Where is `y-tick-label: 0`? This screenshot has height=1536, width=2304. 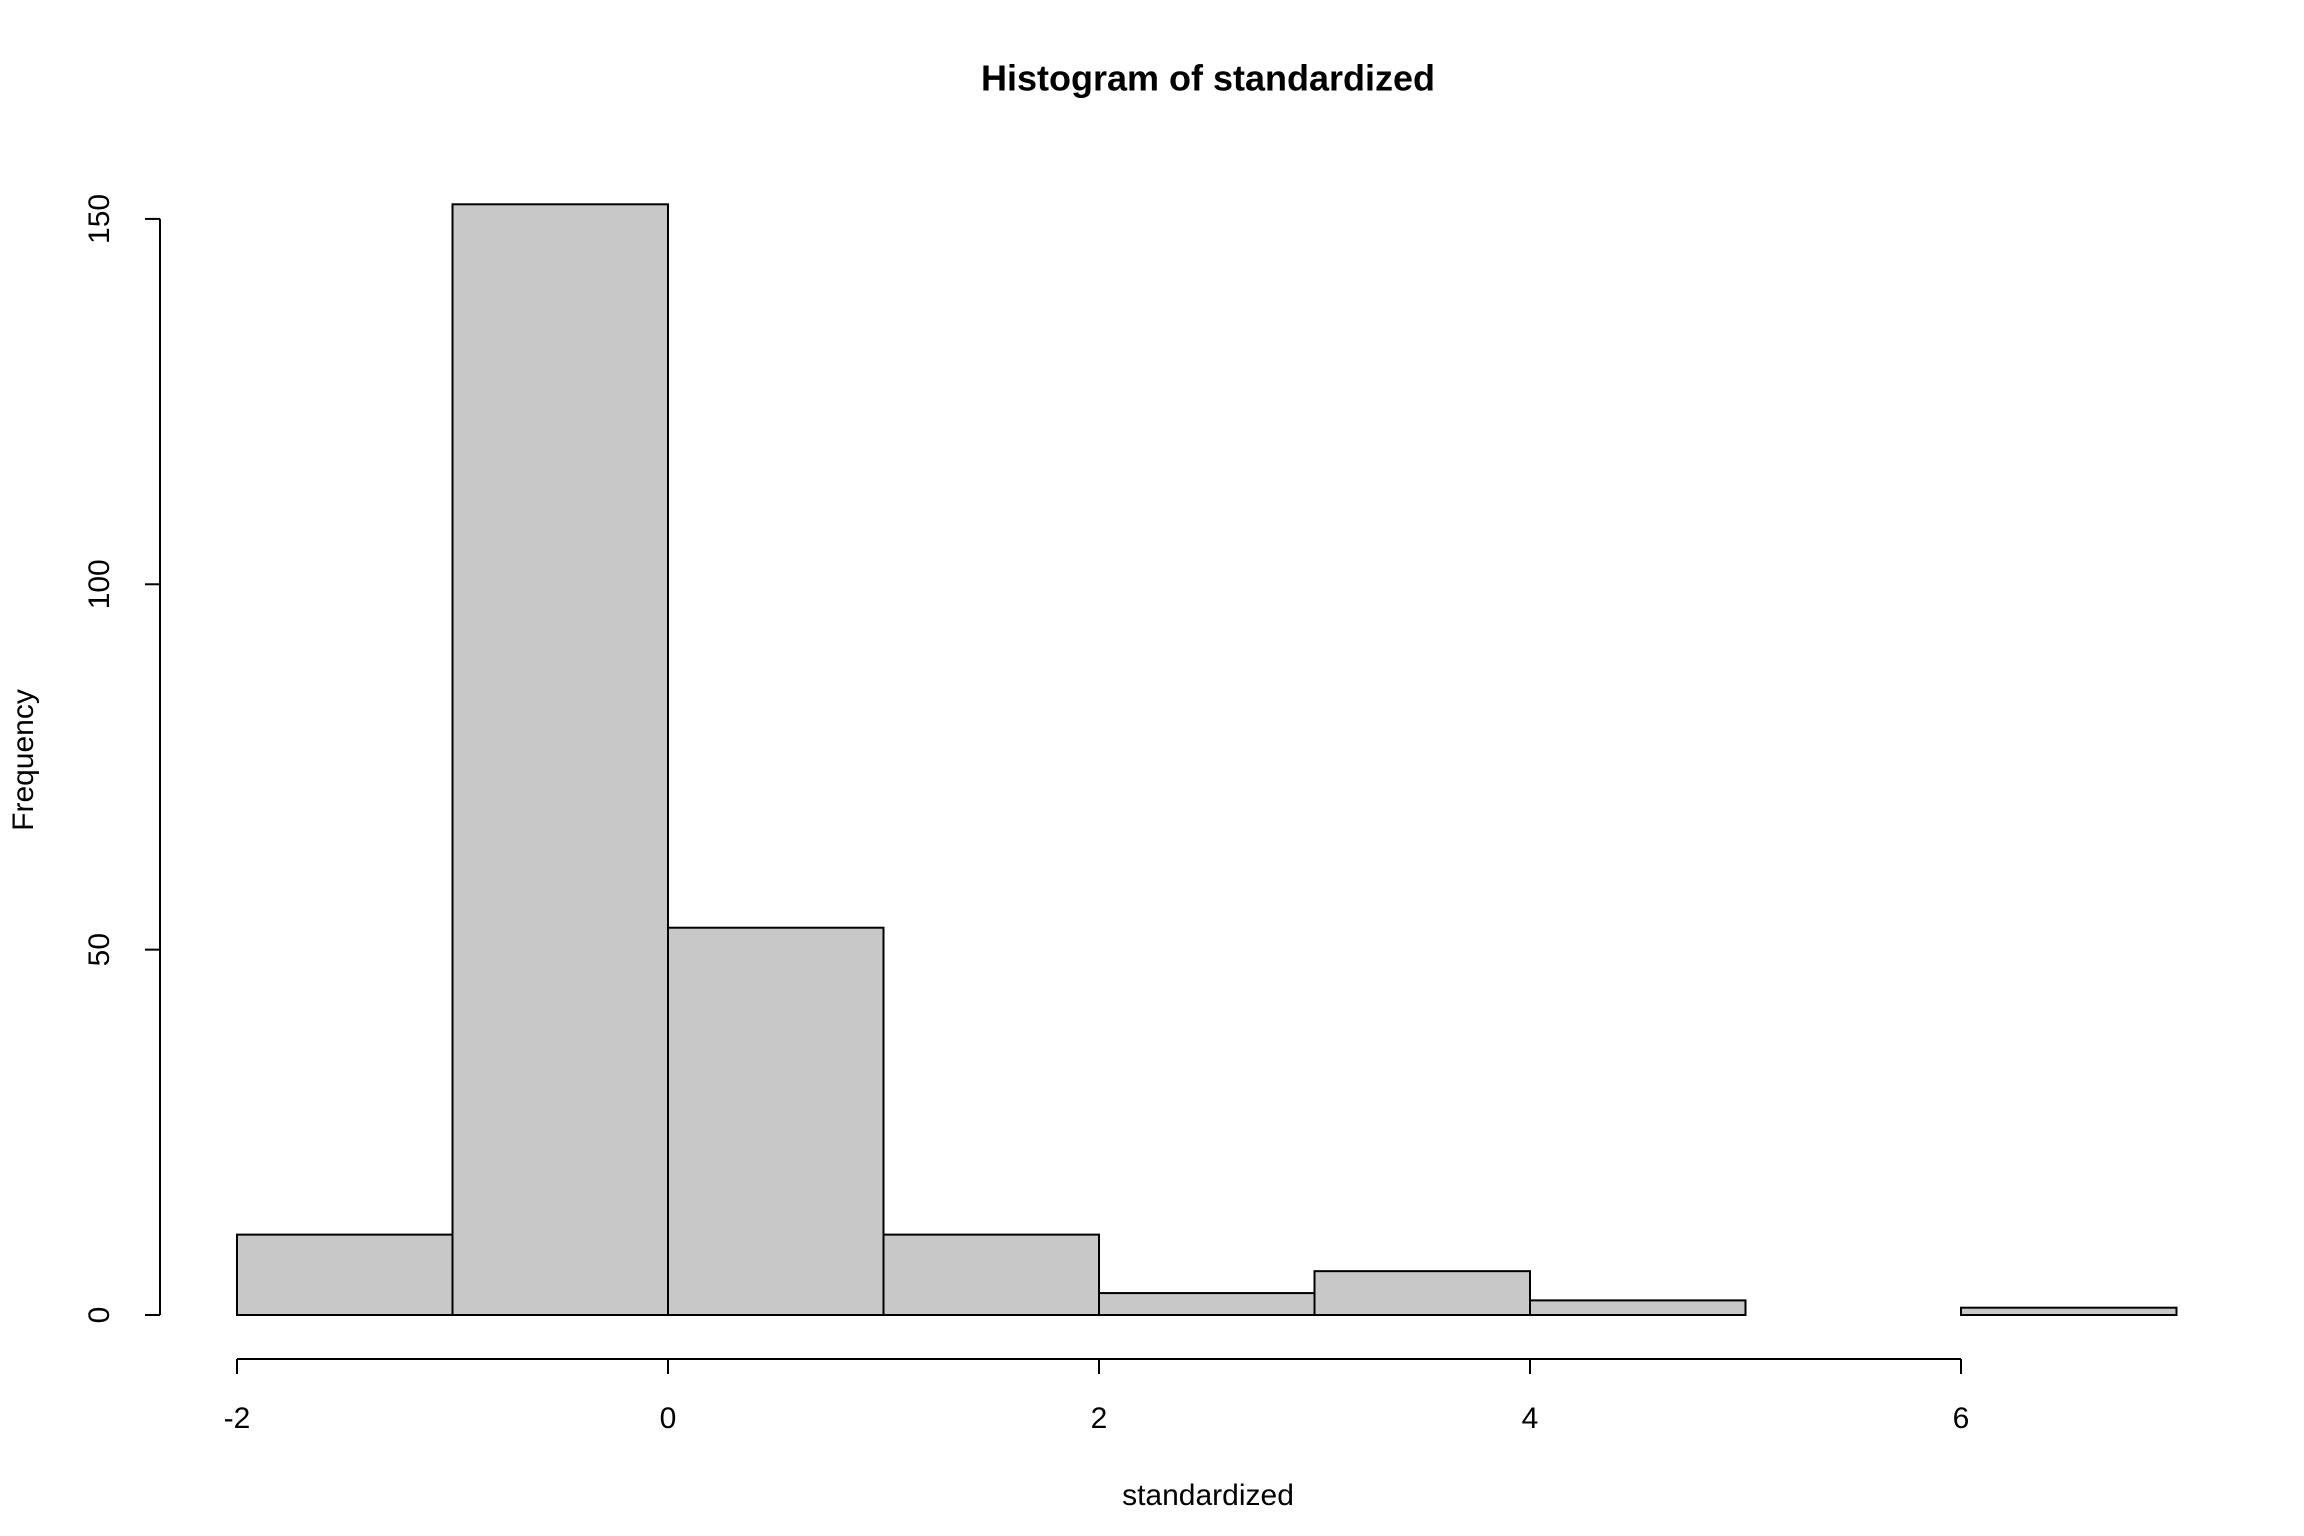 y-tick-label: 0 is located at coordinates (99, 1315).